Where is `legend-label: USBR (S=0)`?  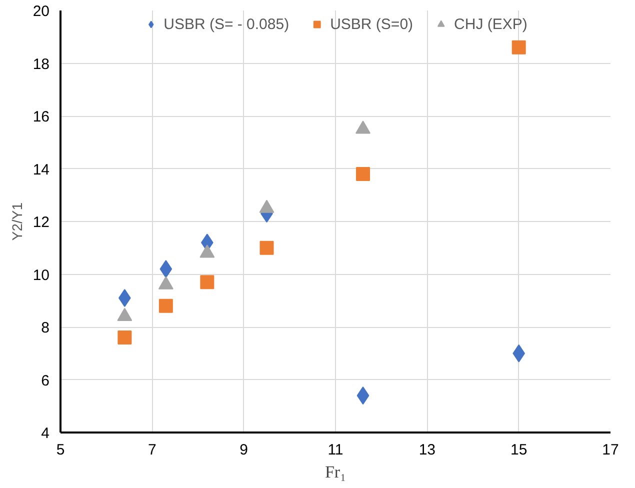 legend-label: USBR (S=0) is located at coordinates (372, 24).